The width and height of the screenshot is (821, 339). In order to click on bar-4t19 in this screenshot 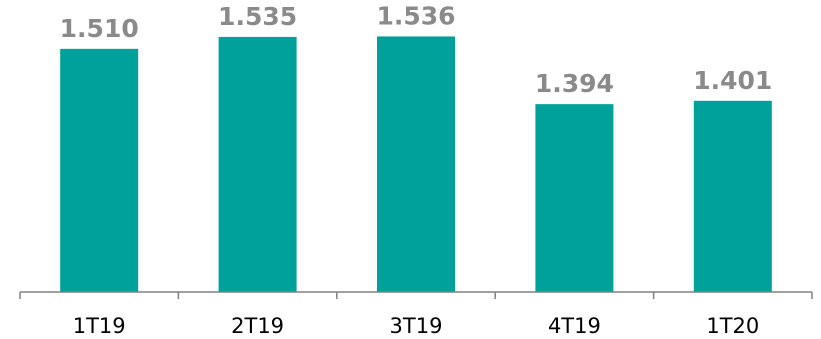, I will do `click(574, 198)`.